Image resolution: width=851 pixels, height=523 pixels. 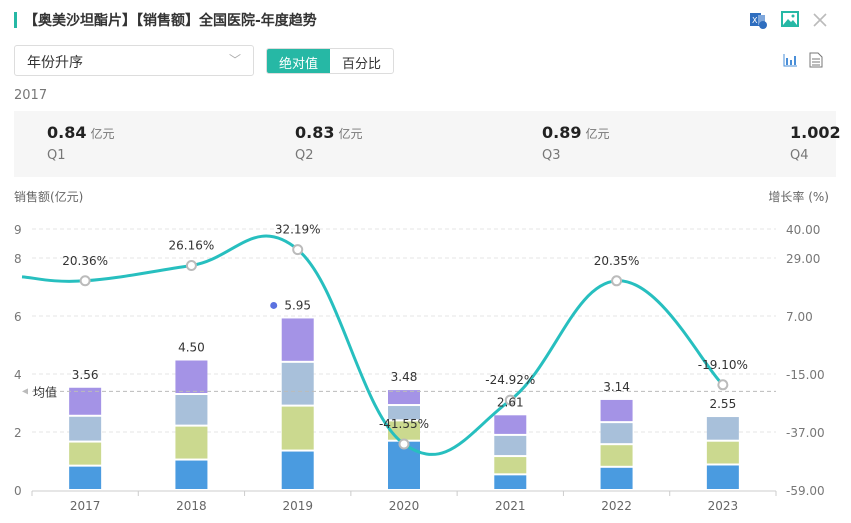 I want to click on bar-q4-2020, so click(x=404, y=397).